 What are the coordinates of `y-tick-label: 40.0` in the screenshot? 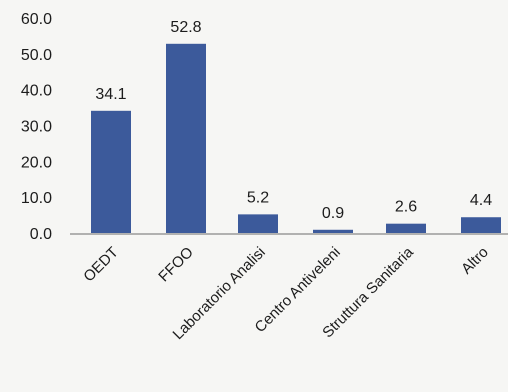 It's located at (36, 91).